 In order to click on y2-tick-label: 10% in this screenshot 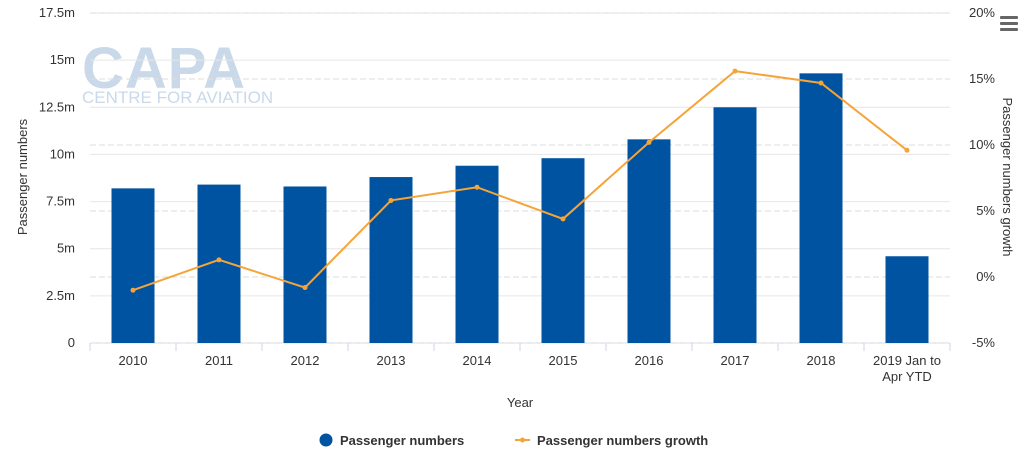, I will do `click(982, 144)`.